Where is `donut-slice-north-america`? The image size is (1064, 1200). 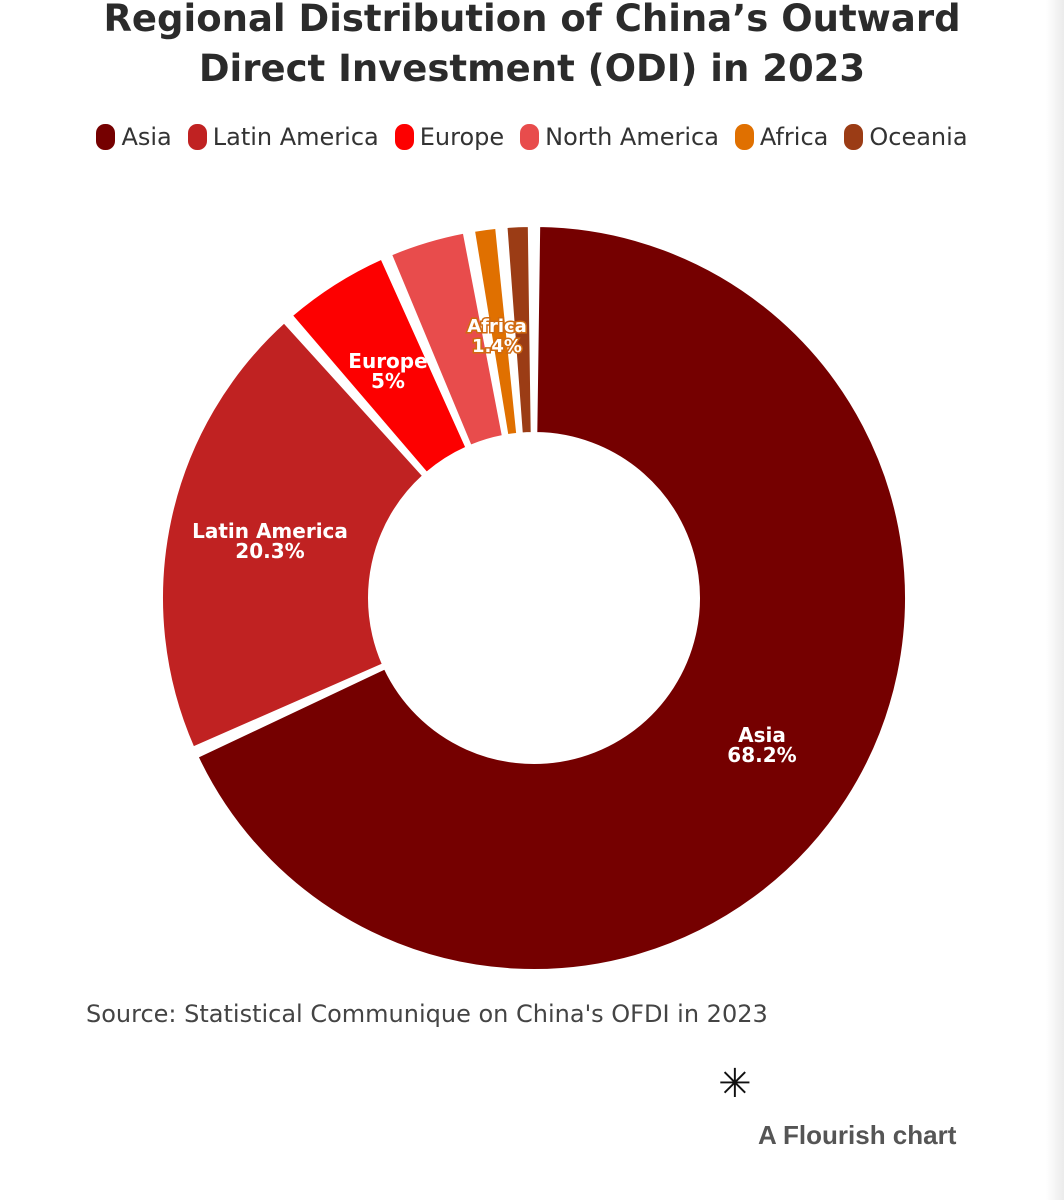 donut-slice-north-america is located at coordinates (447, 339).